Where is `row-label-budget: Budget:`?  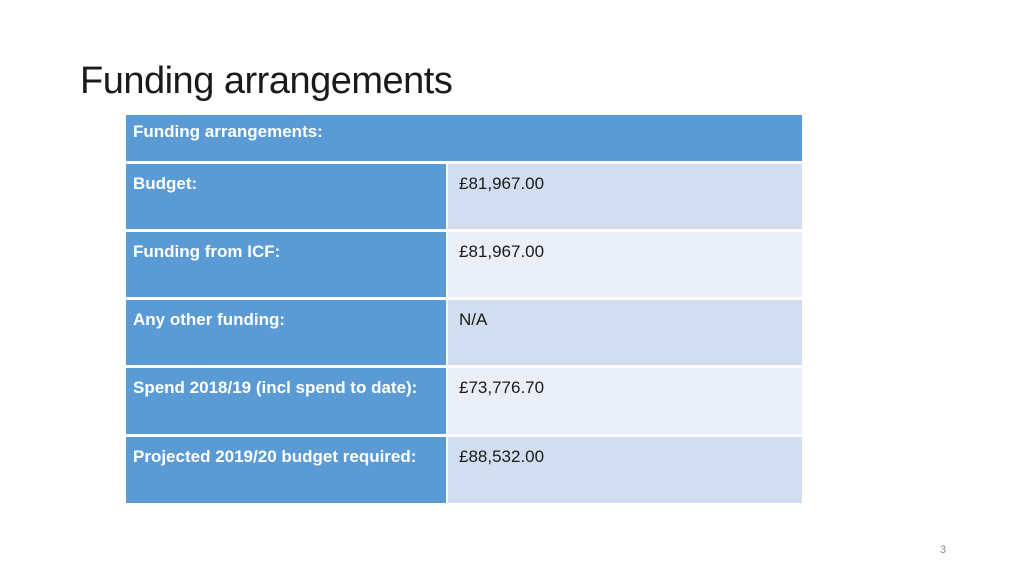 row-label-budget: Budget: is located at coordinates (287, 196).